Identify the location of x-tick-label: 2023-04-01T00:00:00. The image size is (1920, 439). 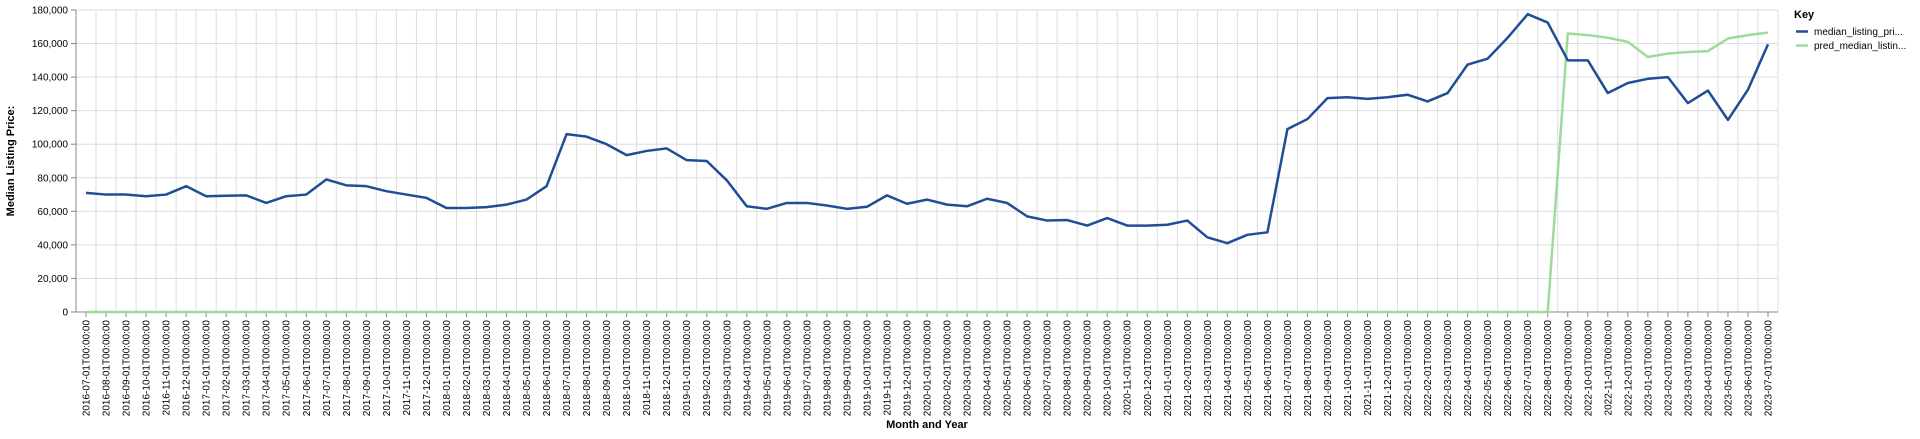
(1708, 368).